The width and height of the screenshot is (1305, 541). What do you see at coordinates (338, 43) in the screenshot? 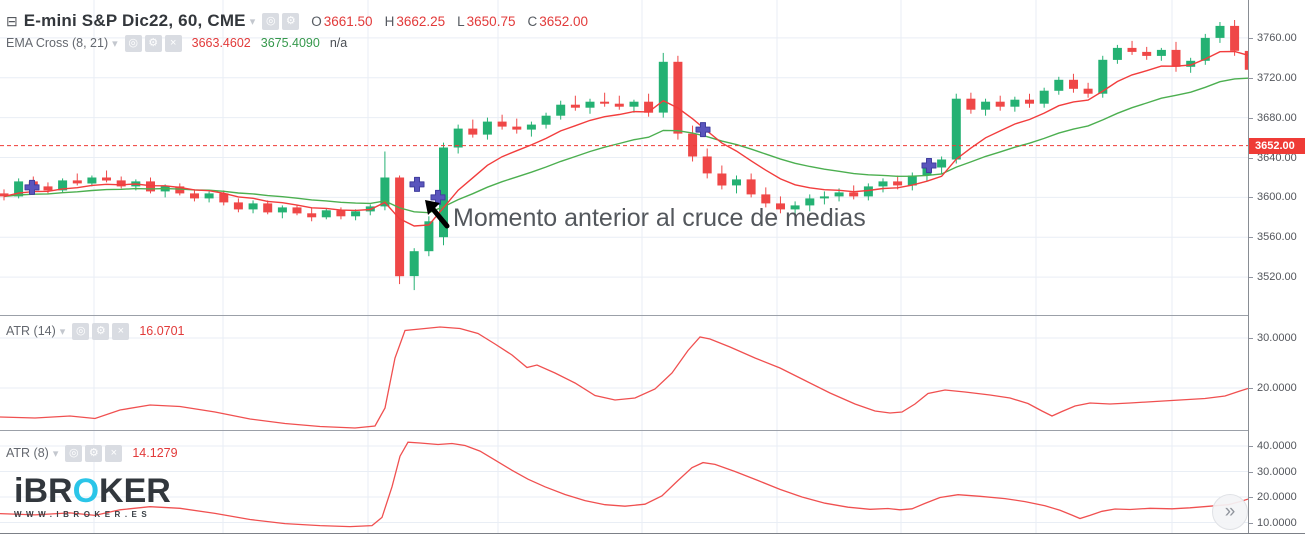
I see `ema-na-value: n/a` at bounding box center [338, 43].